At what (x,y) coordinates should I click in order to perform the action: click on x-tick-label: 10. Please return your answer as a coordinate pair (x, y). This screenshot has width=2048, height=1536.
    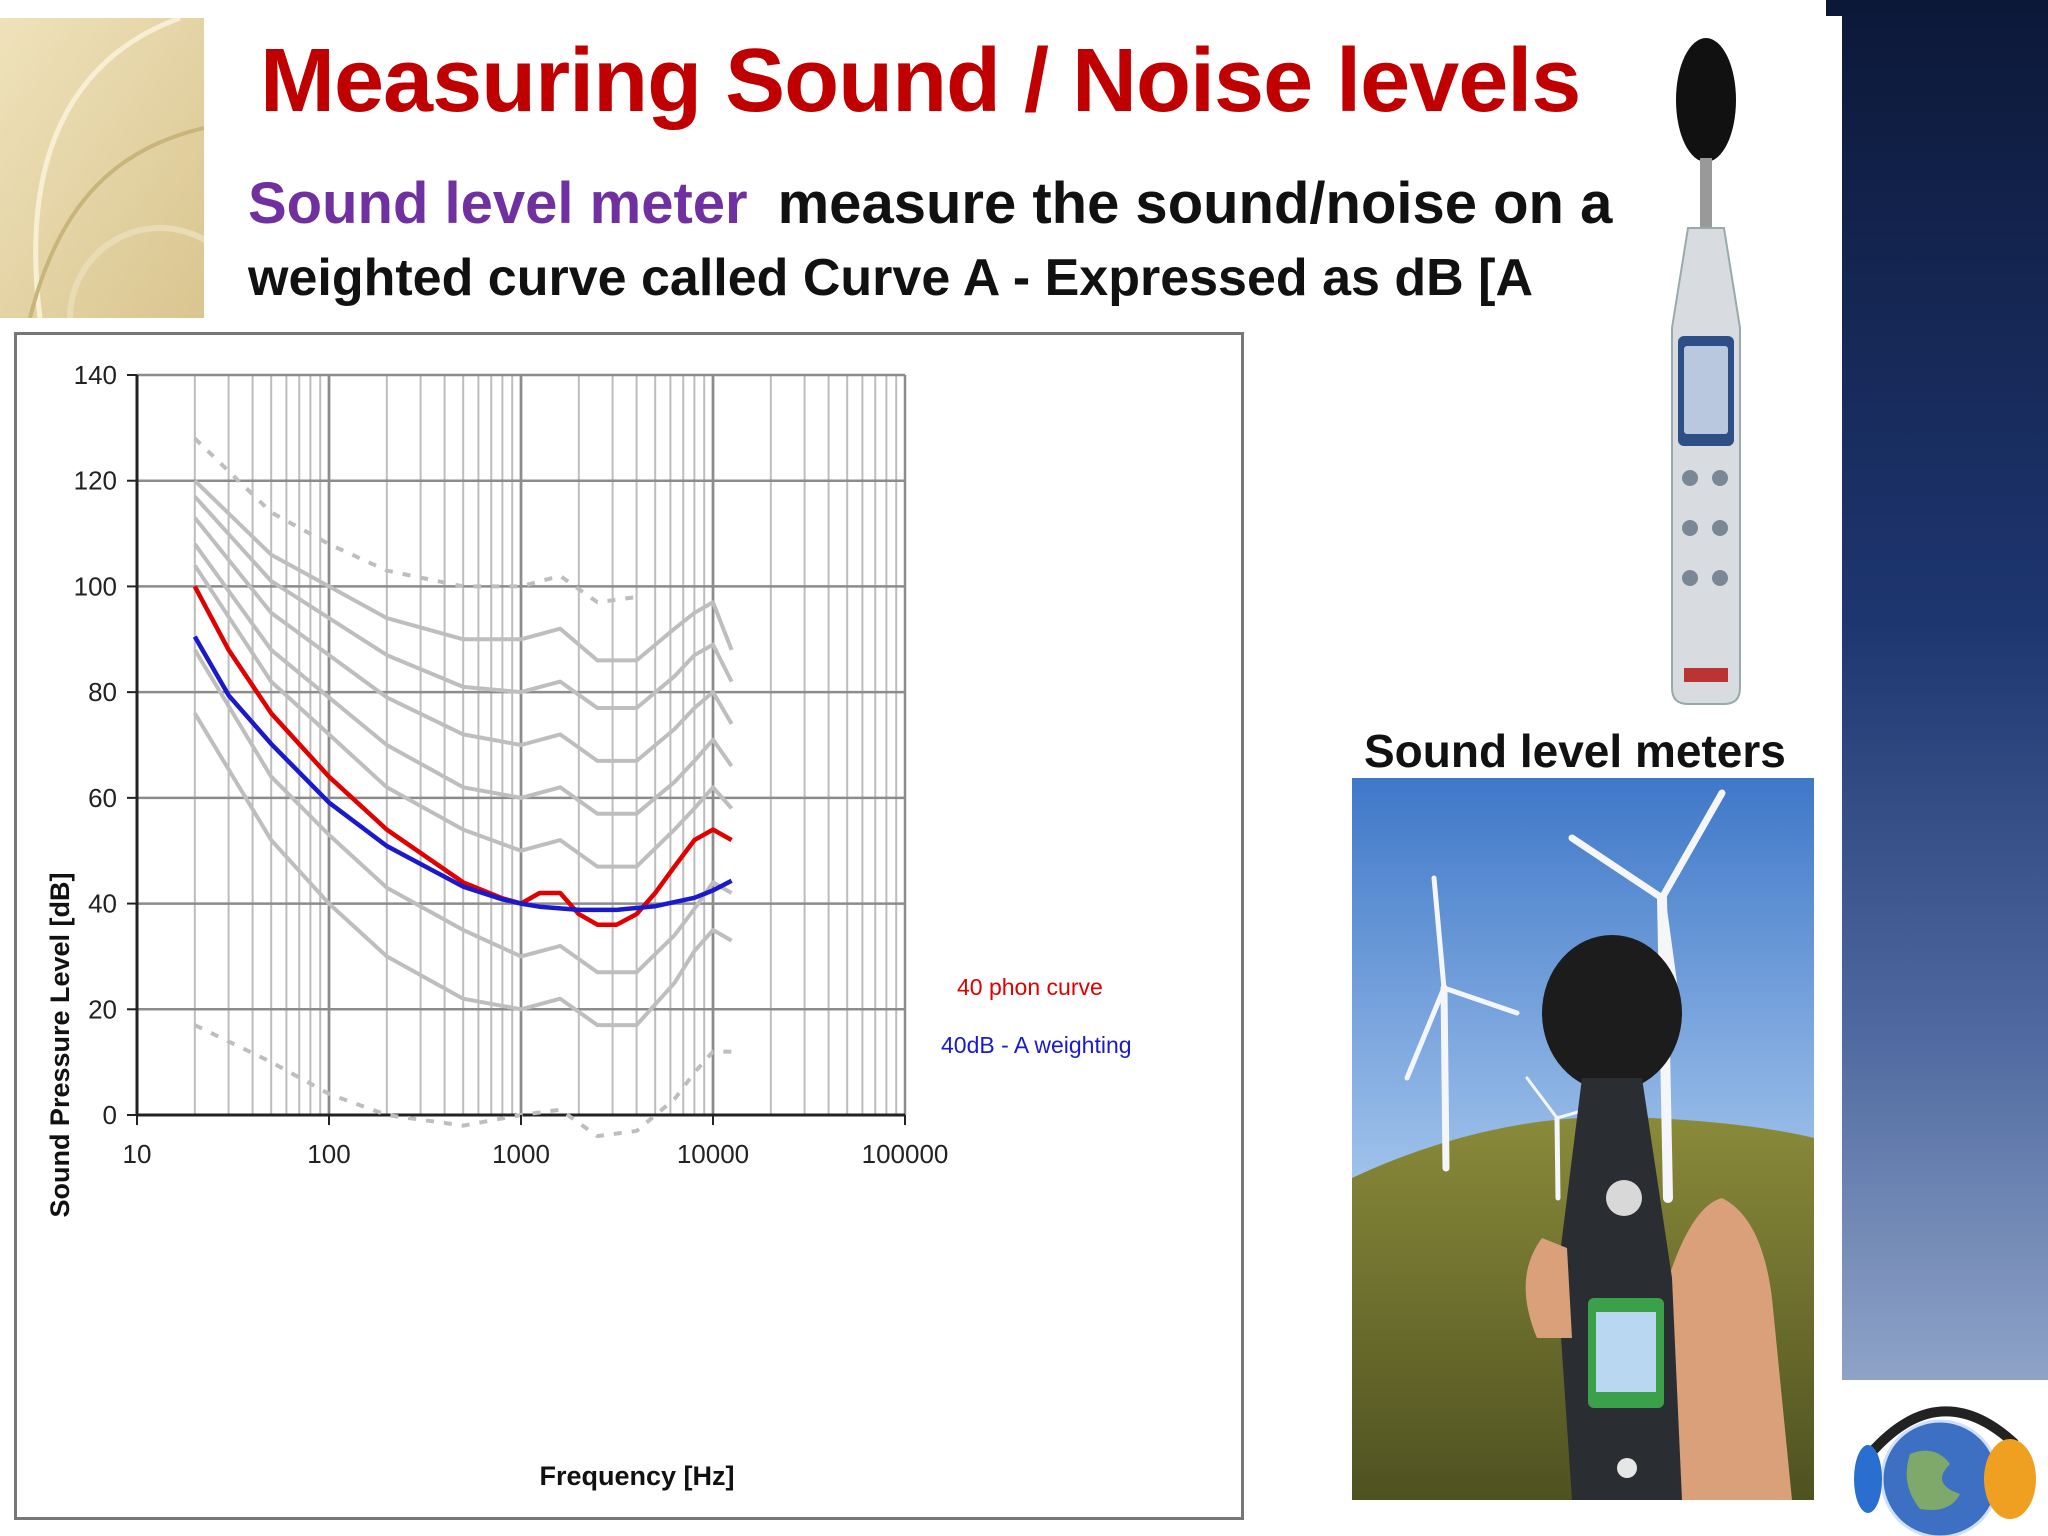
    Looking at the image, I should click on (137, 1154).